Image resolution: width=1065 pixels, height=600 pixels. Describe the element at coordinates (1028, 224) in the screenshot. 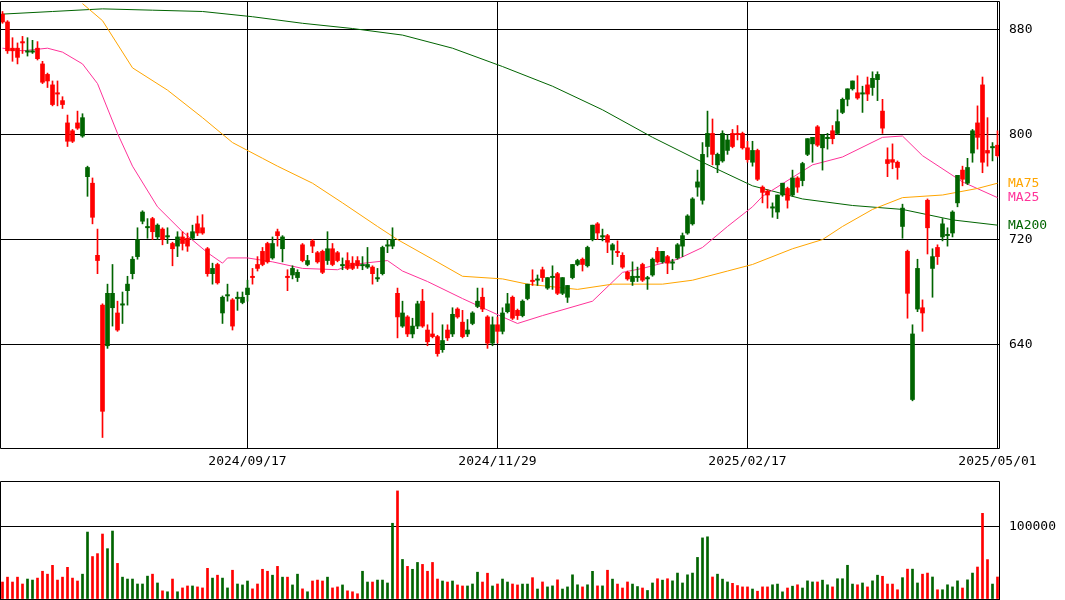

I see `series-label: MA200` at that location.